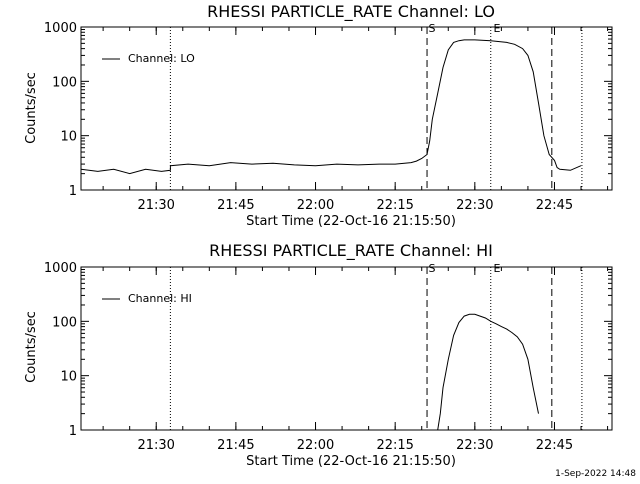 The width and height of the screenshot is (640, 484). I want to click on legend-label: Channel: HI, so click(160, 298).